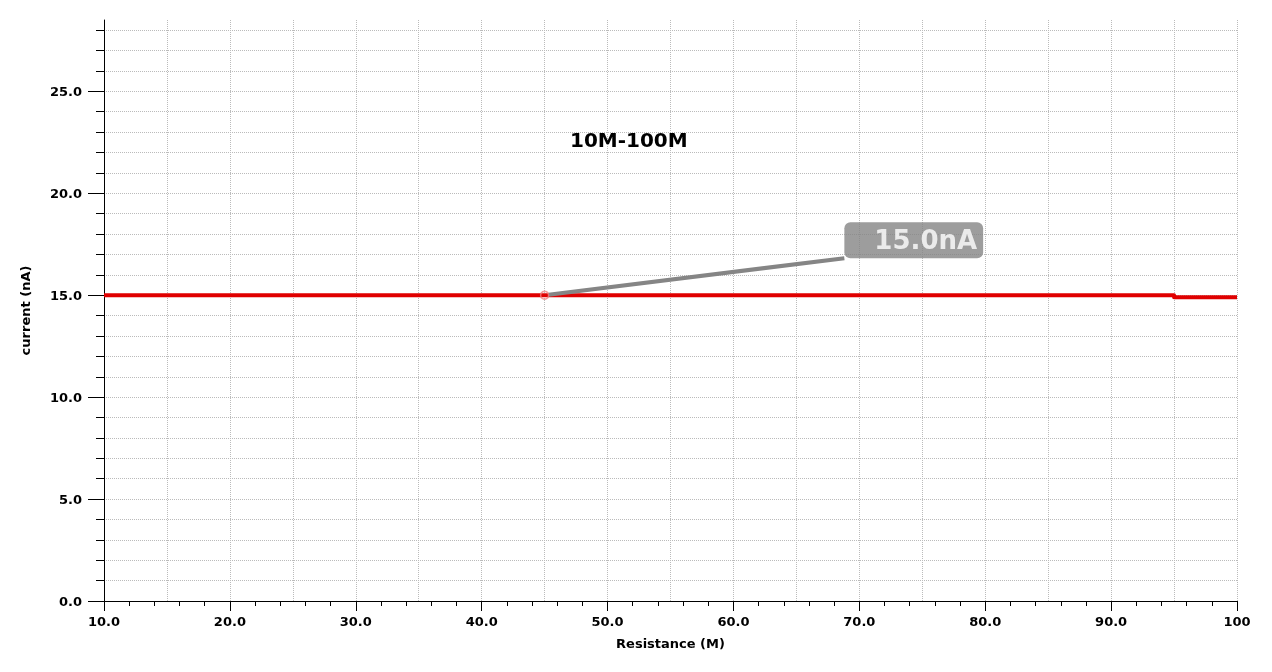 This screenshot has width=1272, height=672. What do you see at coordinates (104, 621) in the screenshot?
I see `x-tick-label: 10.0` at bounding box center [104, 621].